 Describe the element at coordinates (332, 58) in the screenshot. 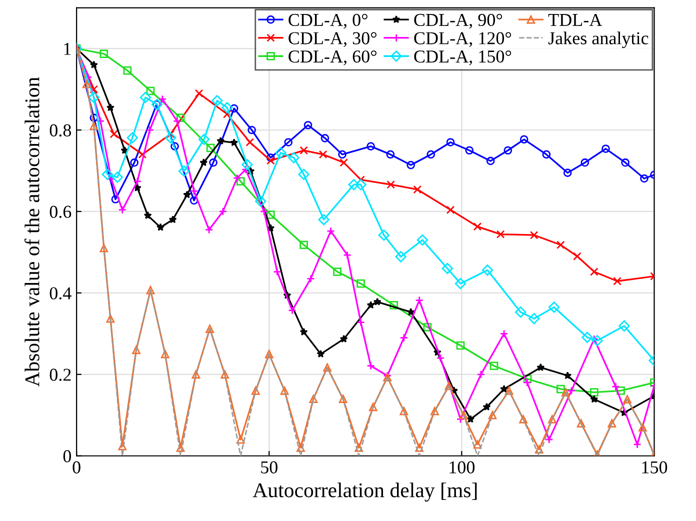

I see `legend-label: CDL-A, 60°` at that location.